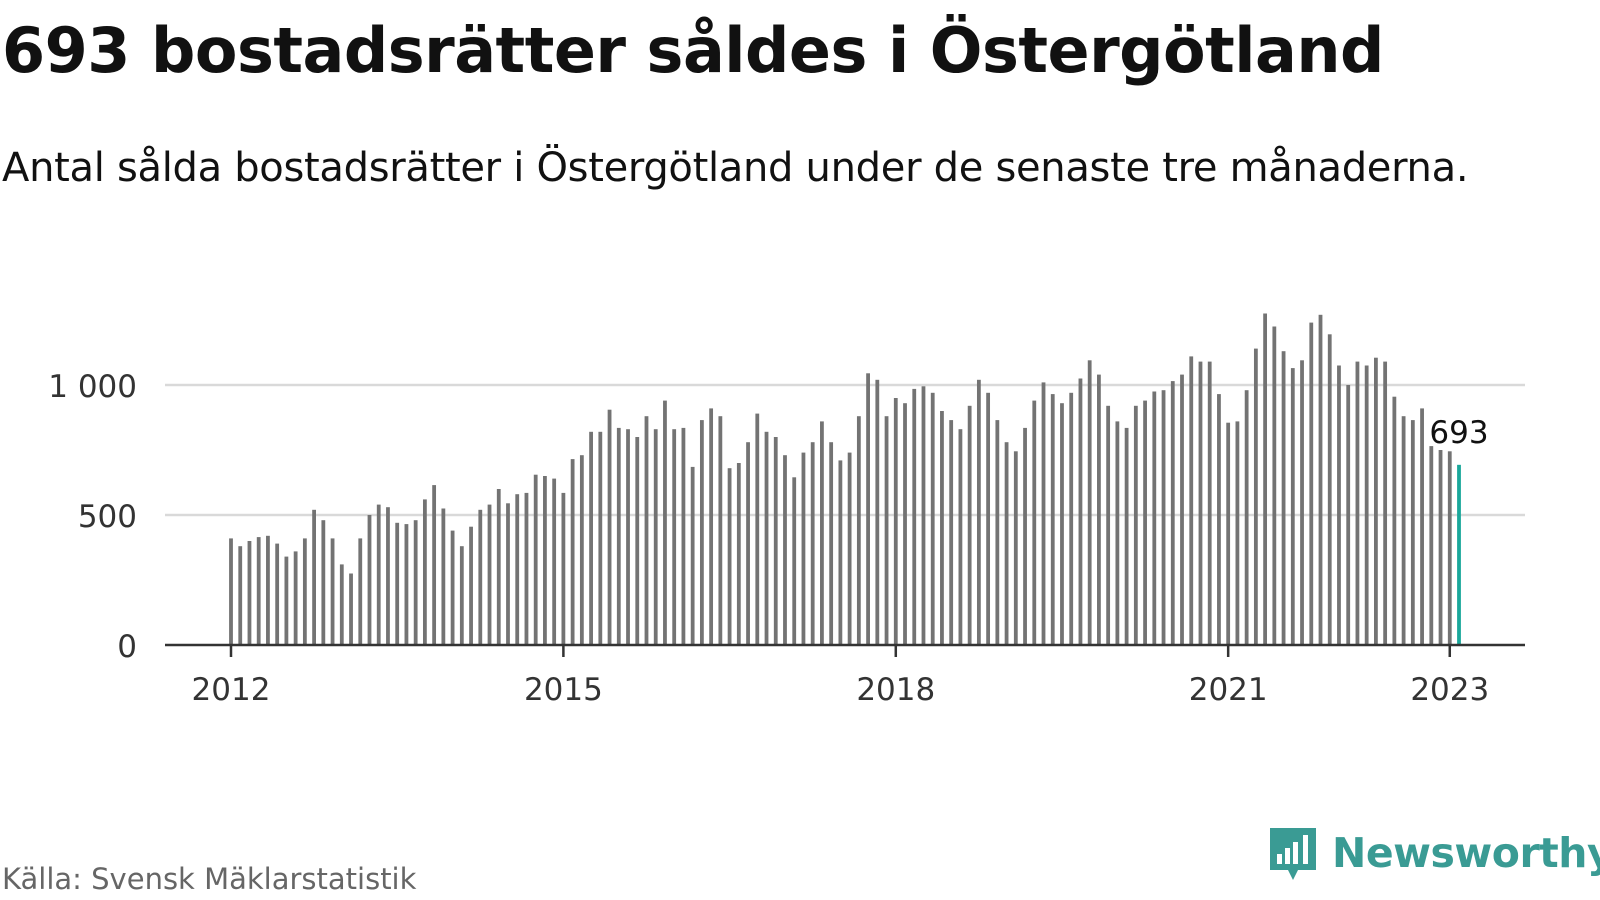  I want to click on x-tick-label: 2012, so click(231, 690).